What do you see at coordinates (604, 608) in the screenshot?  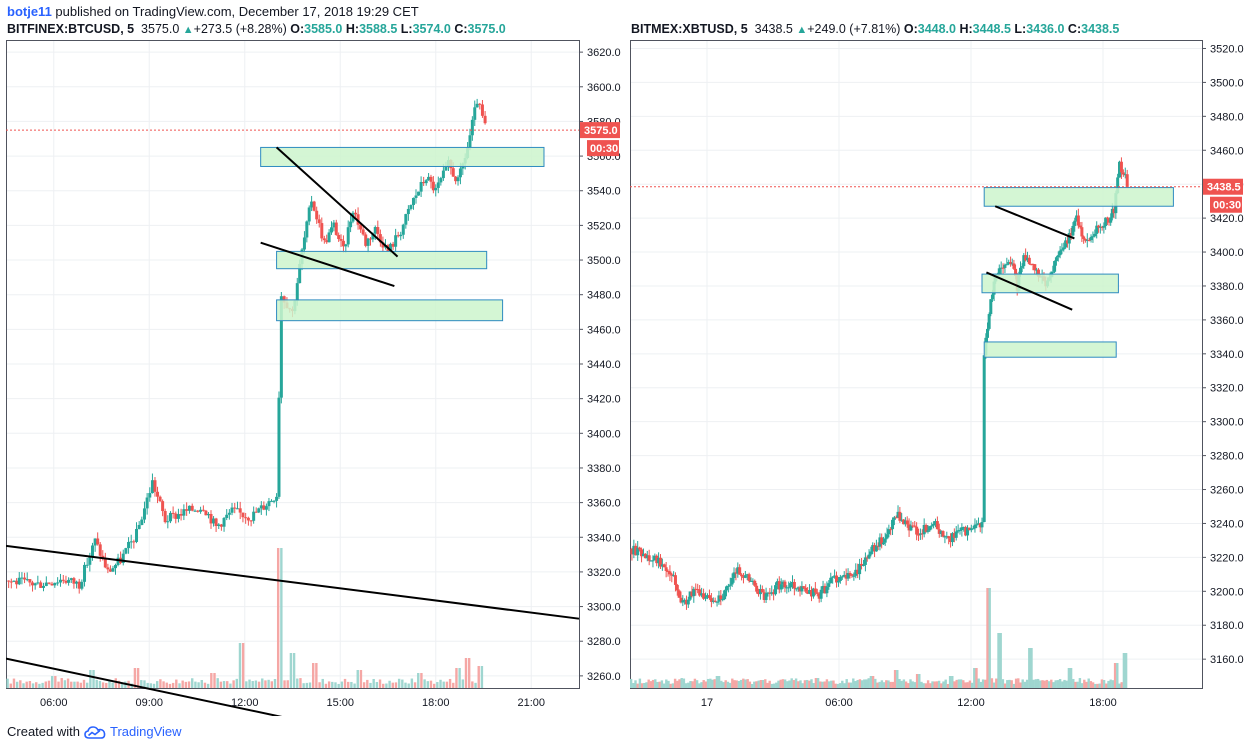 I see `y-tick-label: 3300.0` at bounding box center [604, 608].